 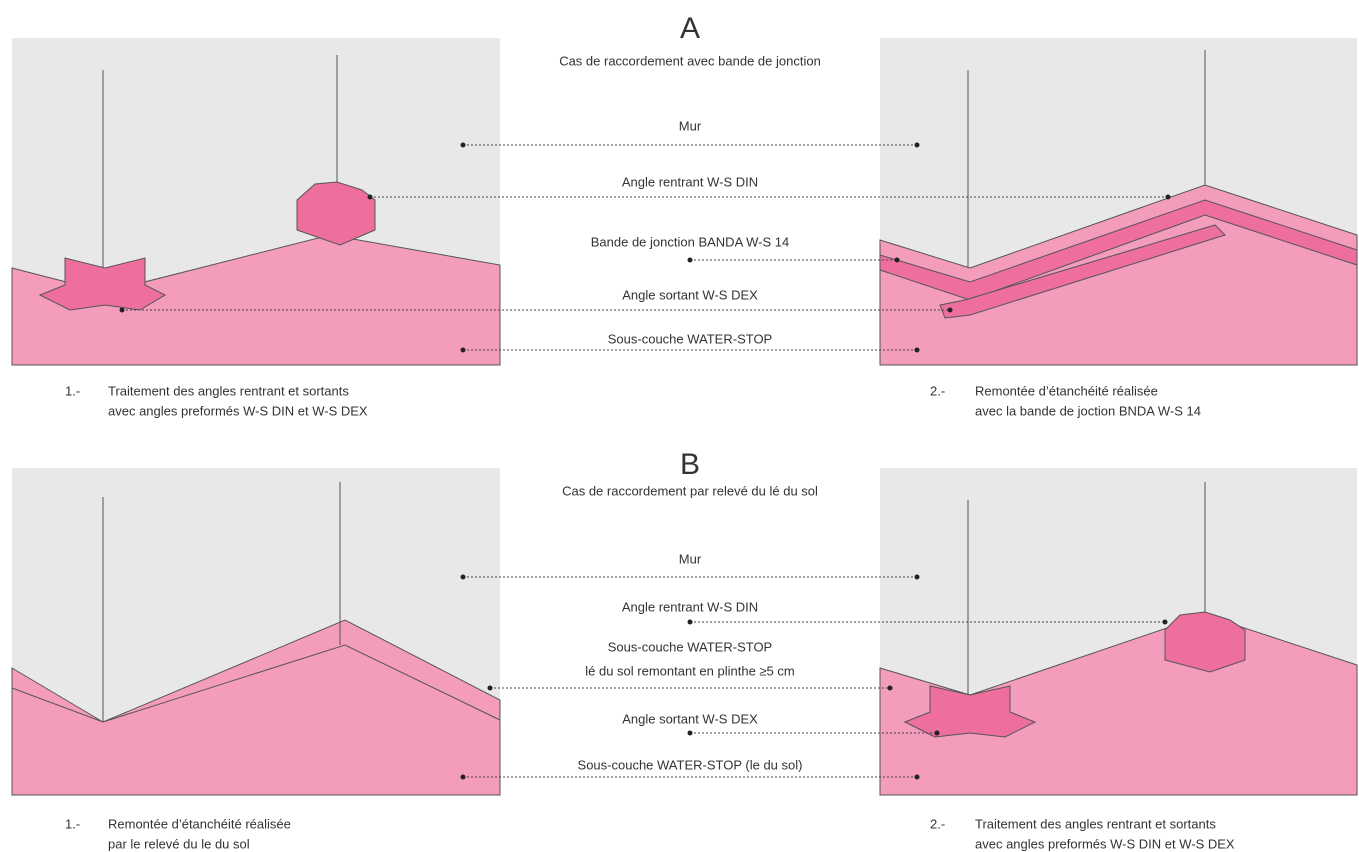 What do you see at coordinates (690, 241) in the screenshot?
I see `callout-label: Bande de jonction BANDA W-S 14` at bounding box center [690, 241].